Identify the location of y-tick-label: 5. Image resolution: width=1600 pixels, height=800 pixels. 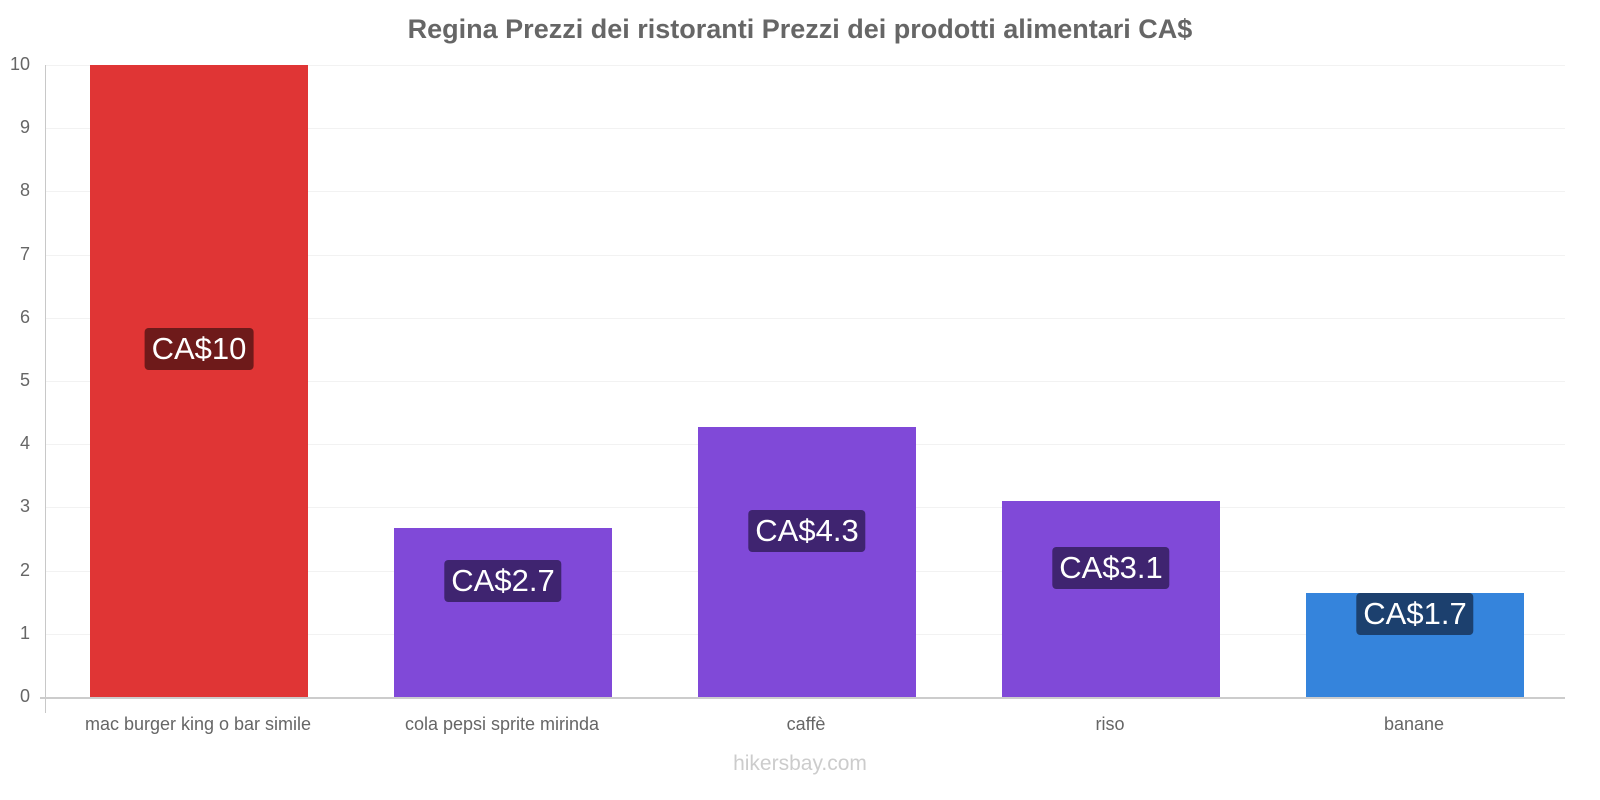
(24, 380).